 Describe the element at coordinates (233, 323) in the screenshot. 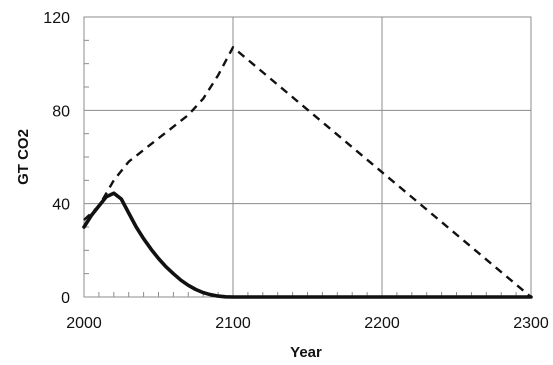

I see `x-tick-label: 2100` at that location.